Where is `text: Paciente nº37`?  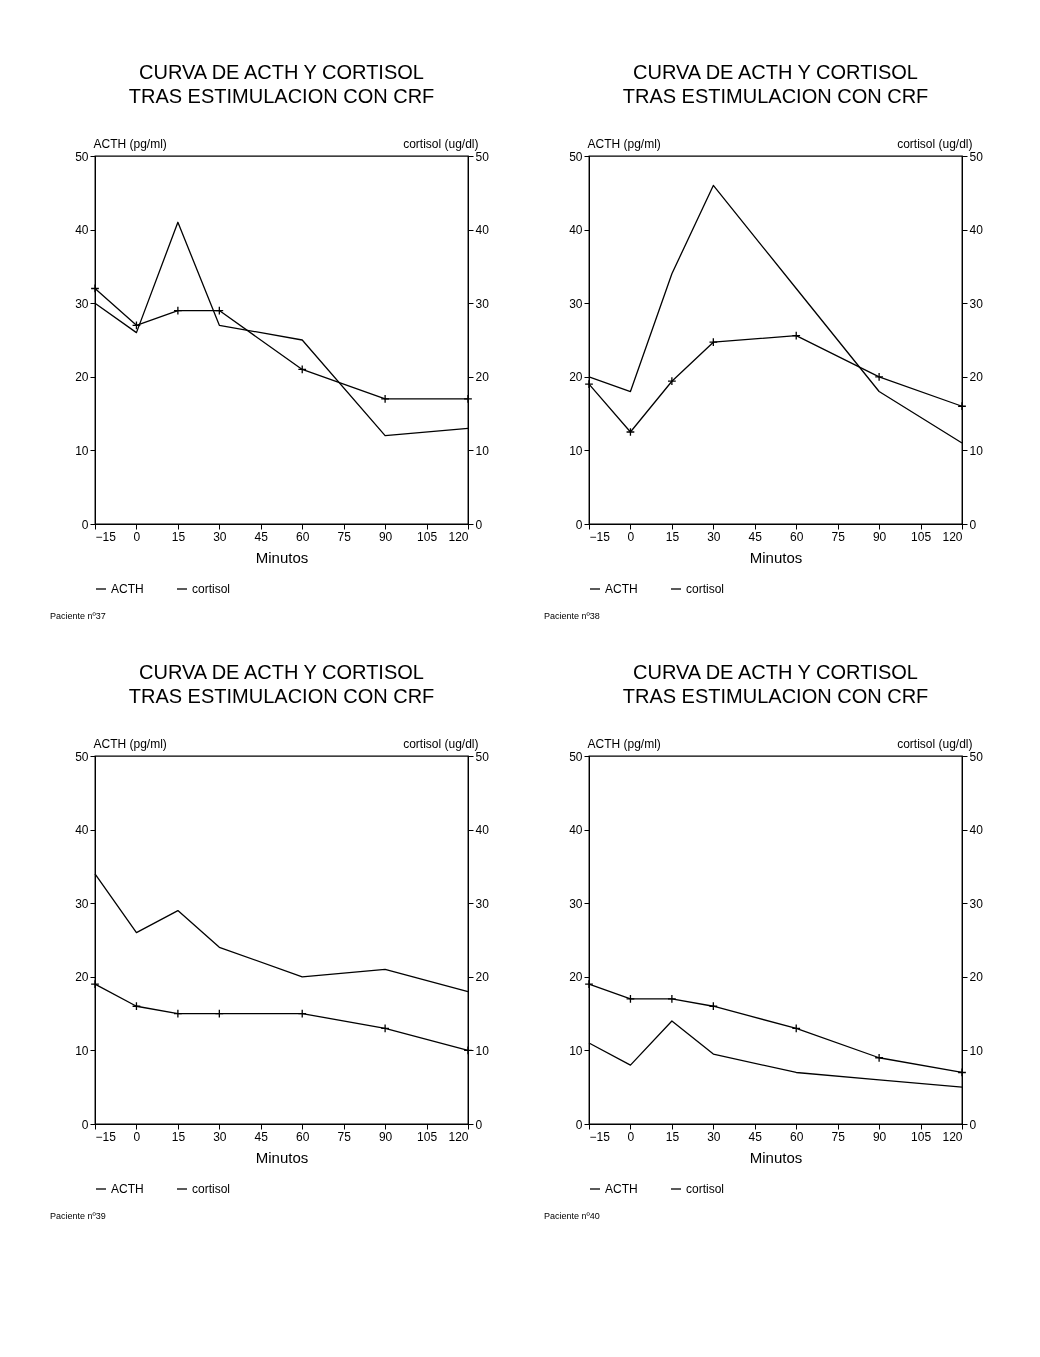
text: Paciente nº37 is located at coordinates (78, 616).